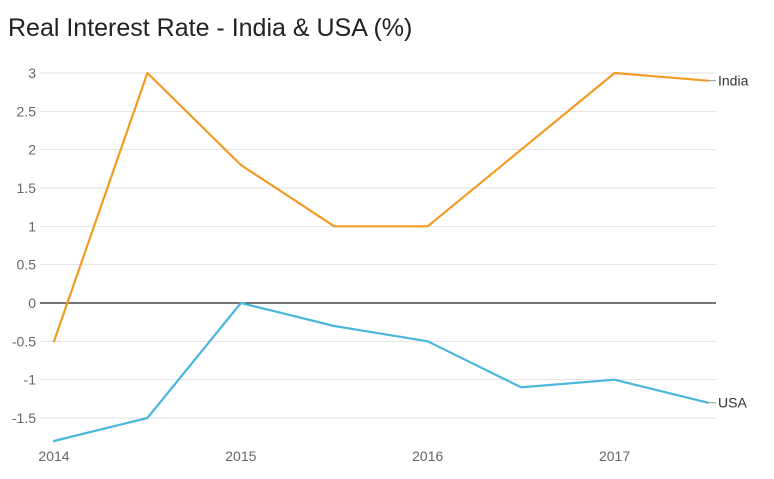  I want to click on x-tick-label: 2016, so click(427, 456).